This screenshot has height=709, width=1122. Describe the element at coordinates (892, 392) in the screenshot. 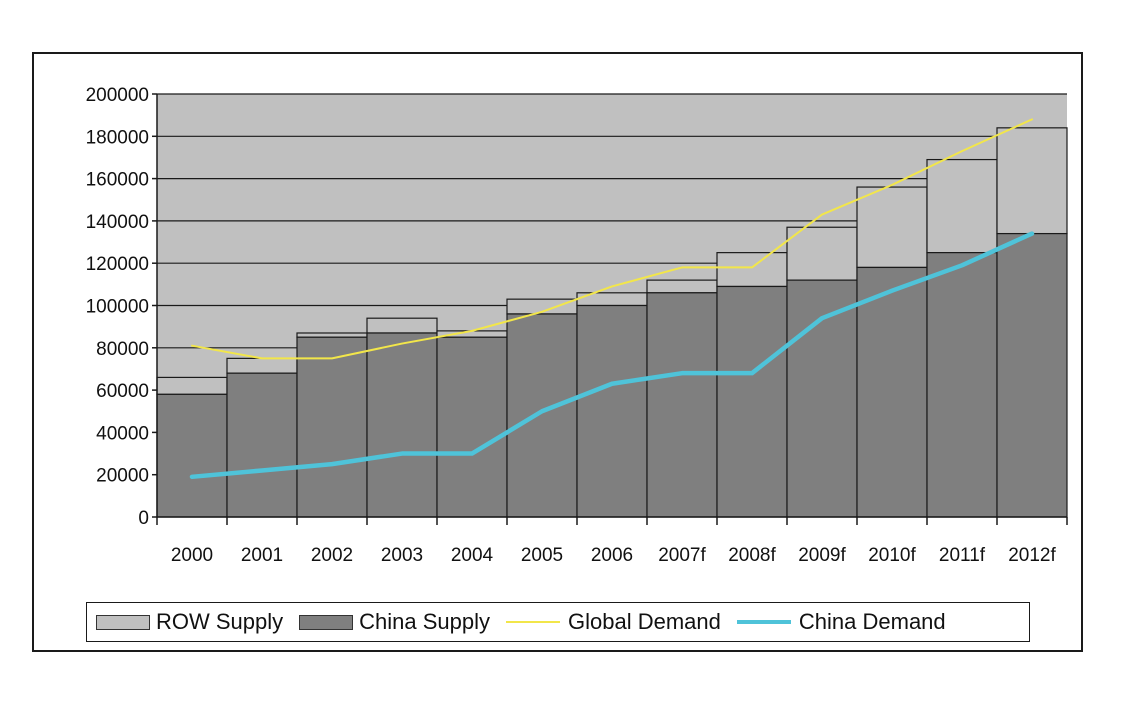

I see `bar-china-supply-2010f` at that location.